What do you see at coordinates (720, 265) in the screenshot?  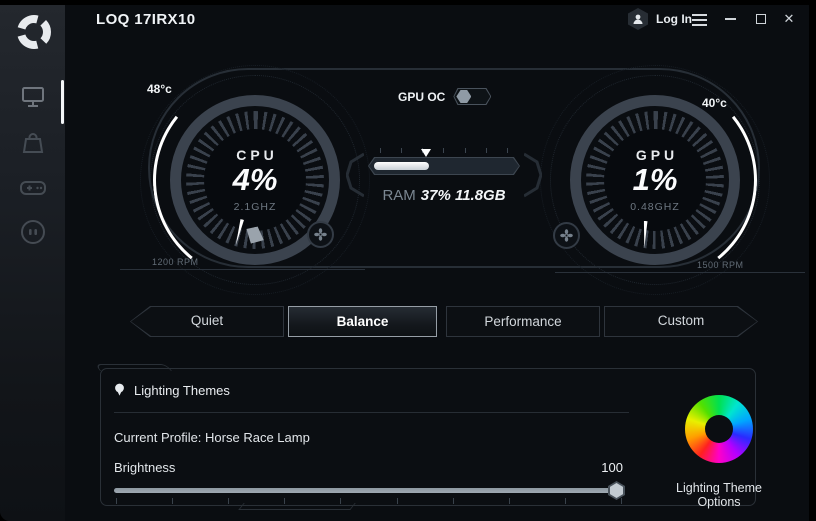 I see `gpu-fan-rpm: 1500 RPM` at bounding box center [720, 265].